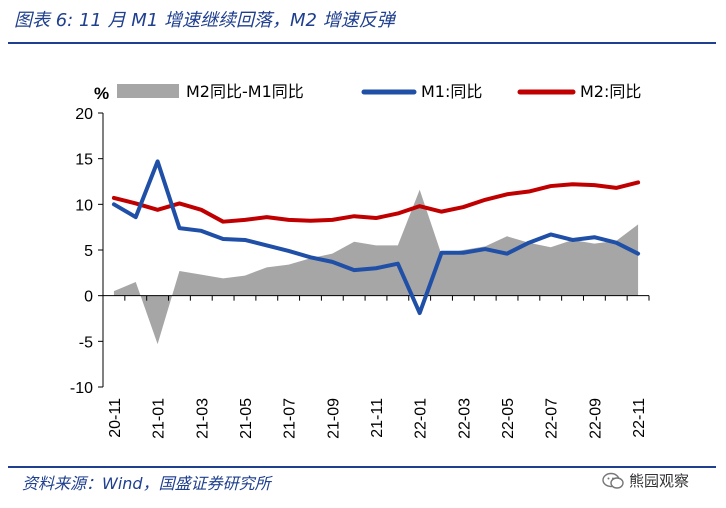 This screenshot has width=726, height=508. I want to click on x-tick-label: 20-11, so click(115, 418).